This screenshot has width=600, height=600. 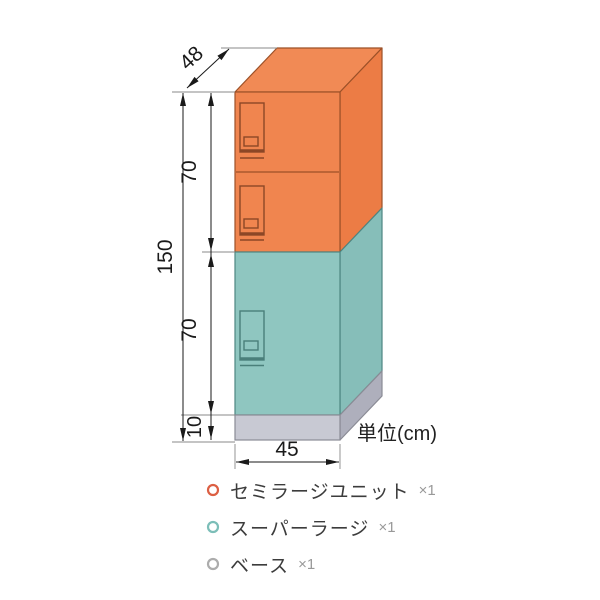 What do you see at coordinates (260, 566) in the screenshot?
I see `legend-label-base: ベース` at bounding box center [260, 566].